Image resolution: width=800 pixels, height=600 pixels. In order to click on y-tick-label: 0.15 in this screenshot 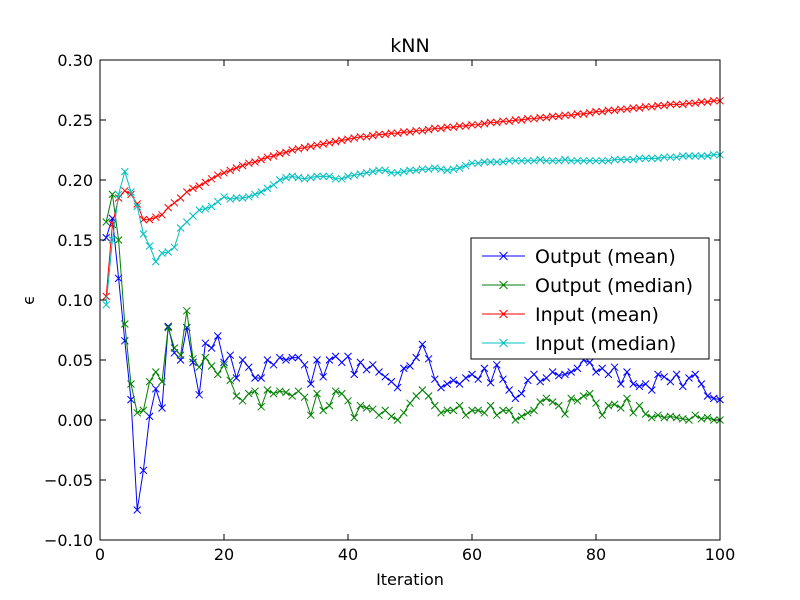, I will do `click(75, 240)`.